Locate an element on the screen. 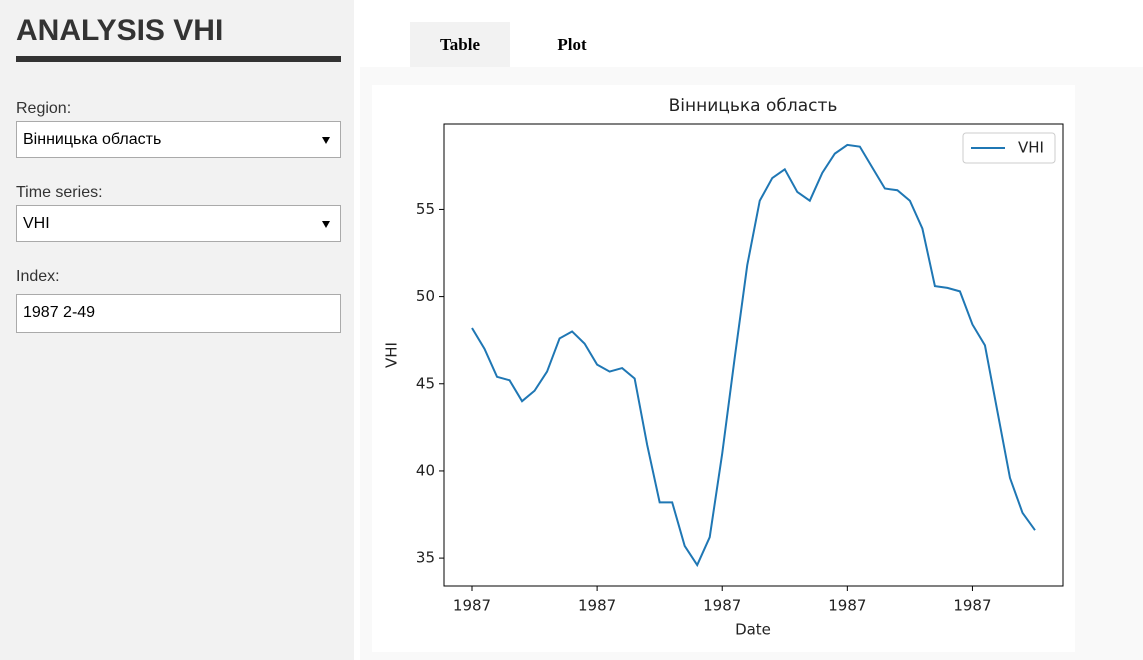 Image resolution: width=1143 pixels, height=660 pixels. y-tick-label: 35 is located at coordinates (425, 558).